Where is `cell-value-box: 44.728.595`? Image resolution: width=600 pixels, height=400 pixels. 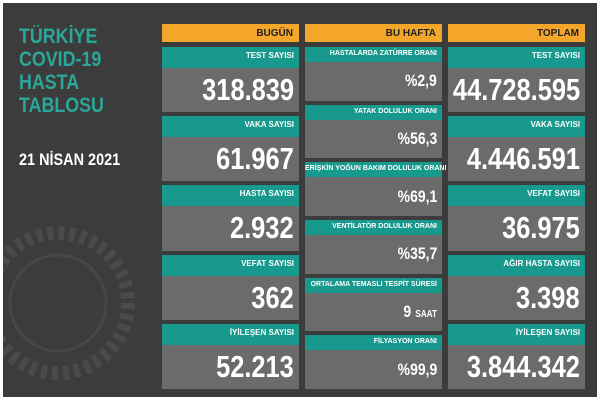
cell-value-box: 44.728.595 is located at coordinates (516, 90).